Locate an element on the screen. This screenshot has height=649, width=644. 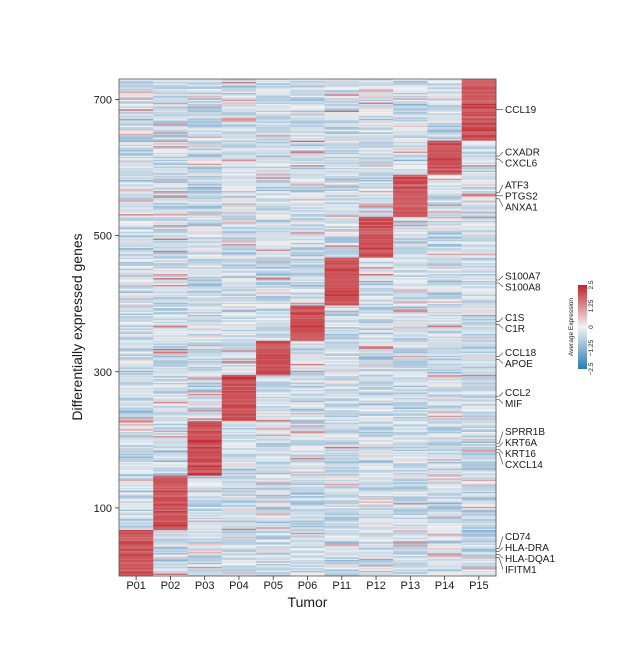
gene-label: KRT6A is located at coordinates (521, 443).